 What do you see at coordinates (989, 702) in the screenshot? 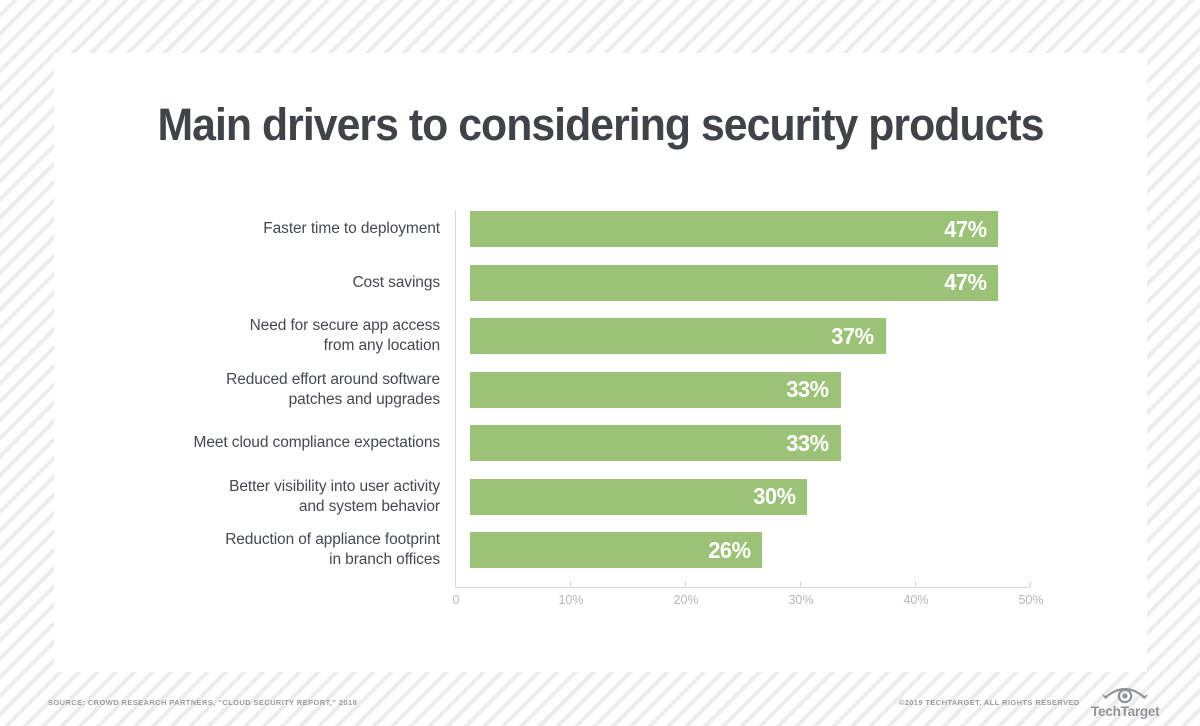
I see `copyright-text: ©2019 TECHTARGET. ALL RIGHTS RESERVED` at bounding box center [989, 702].